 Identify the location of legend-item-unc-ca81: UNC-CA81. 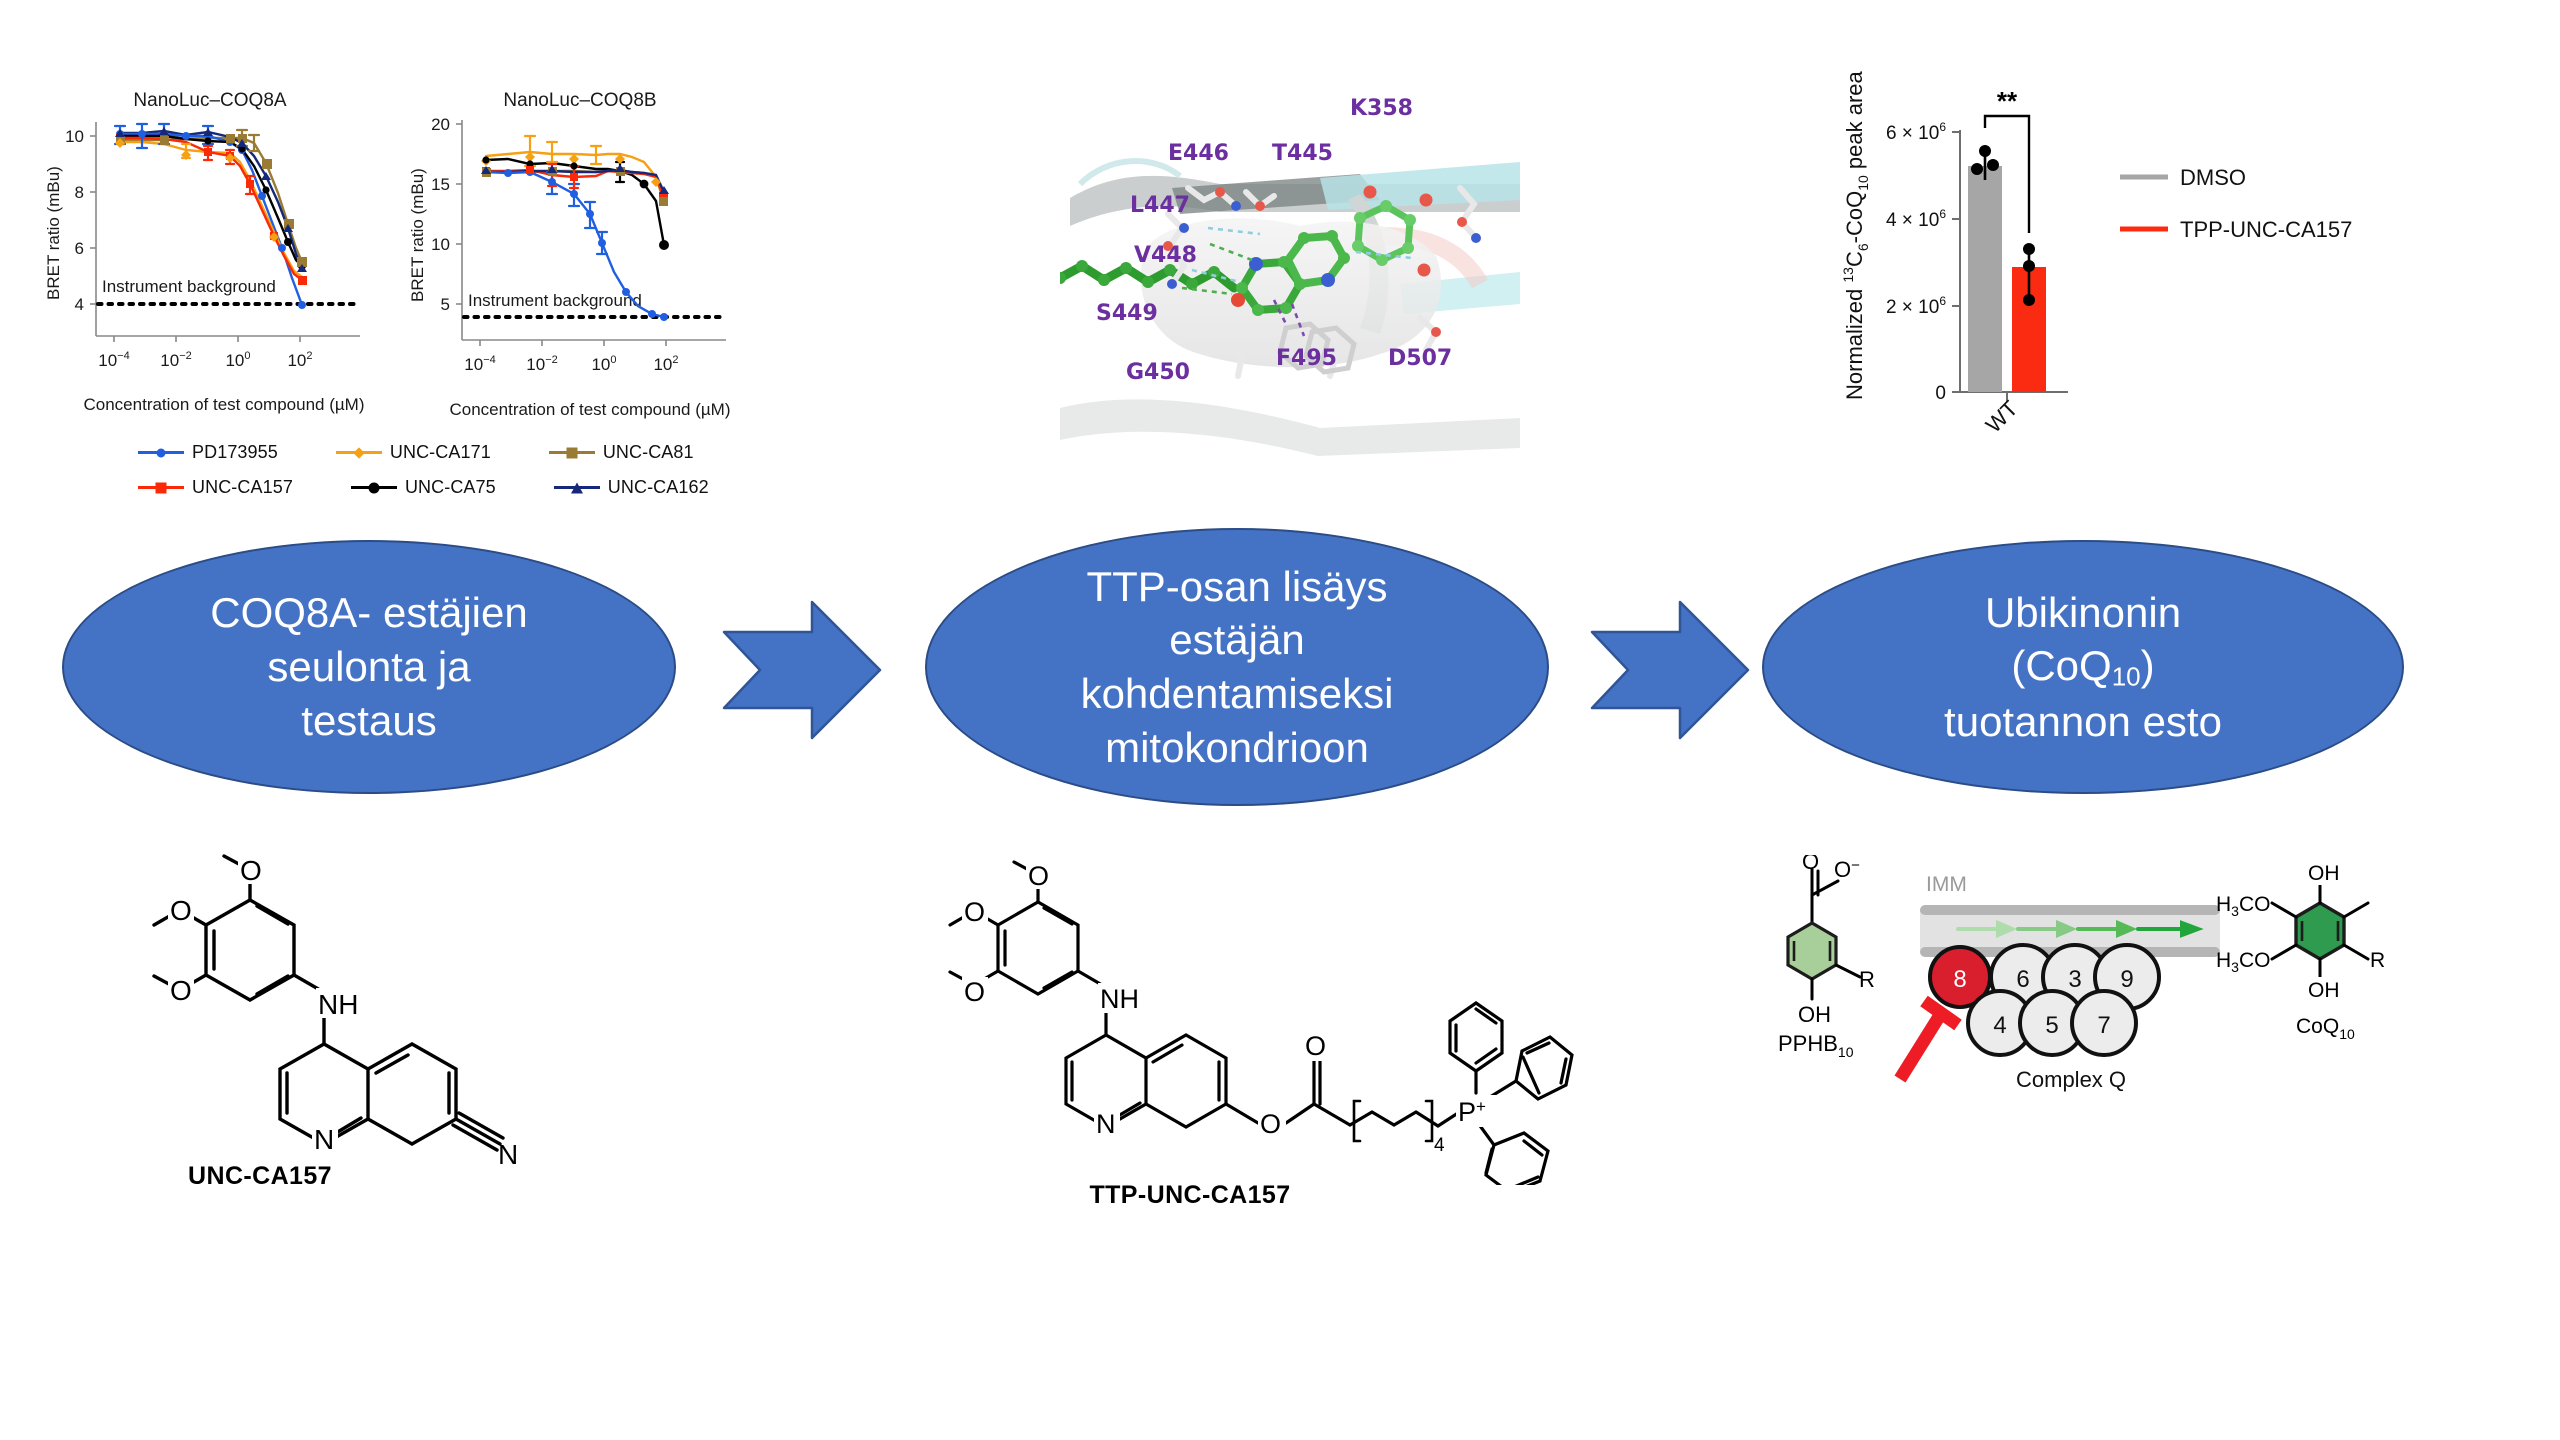
(621, 452).